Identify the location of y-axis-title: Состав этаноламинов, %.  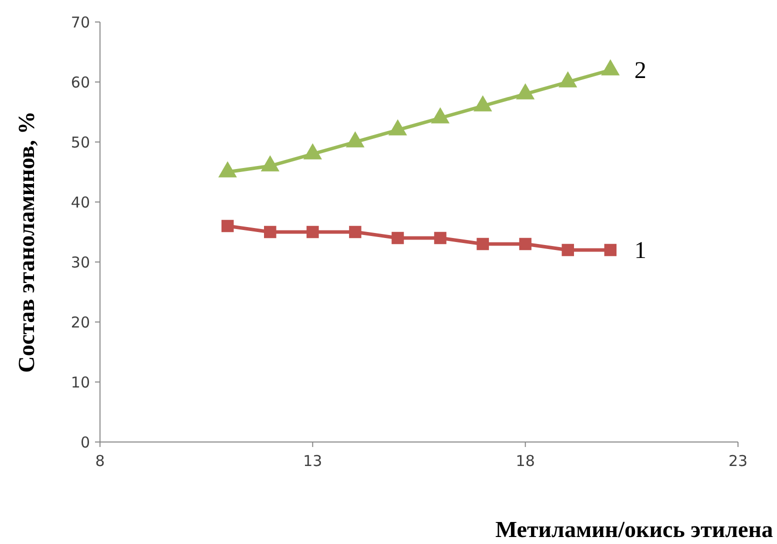
(26, 242).